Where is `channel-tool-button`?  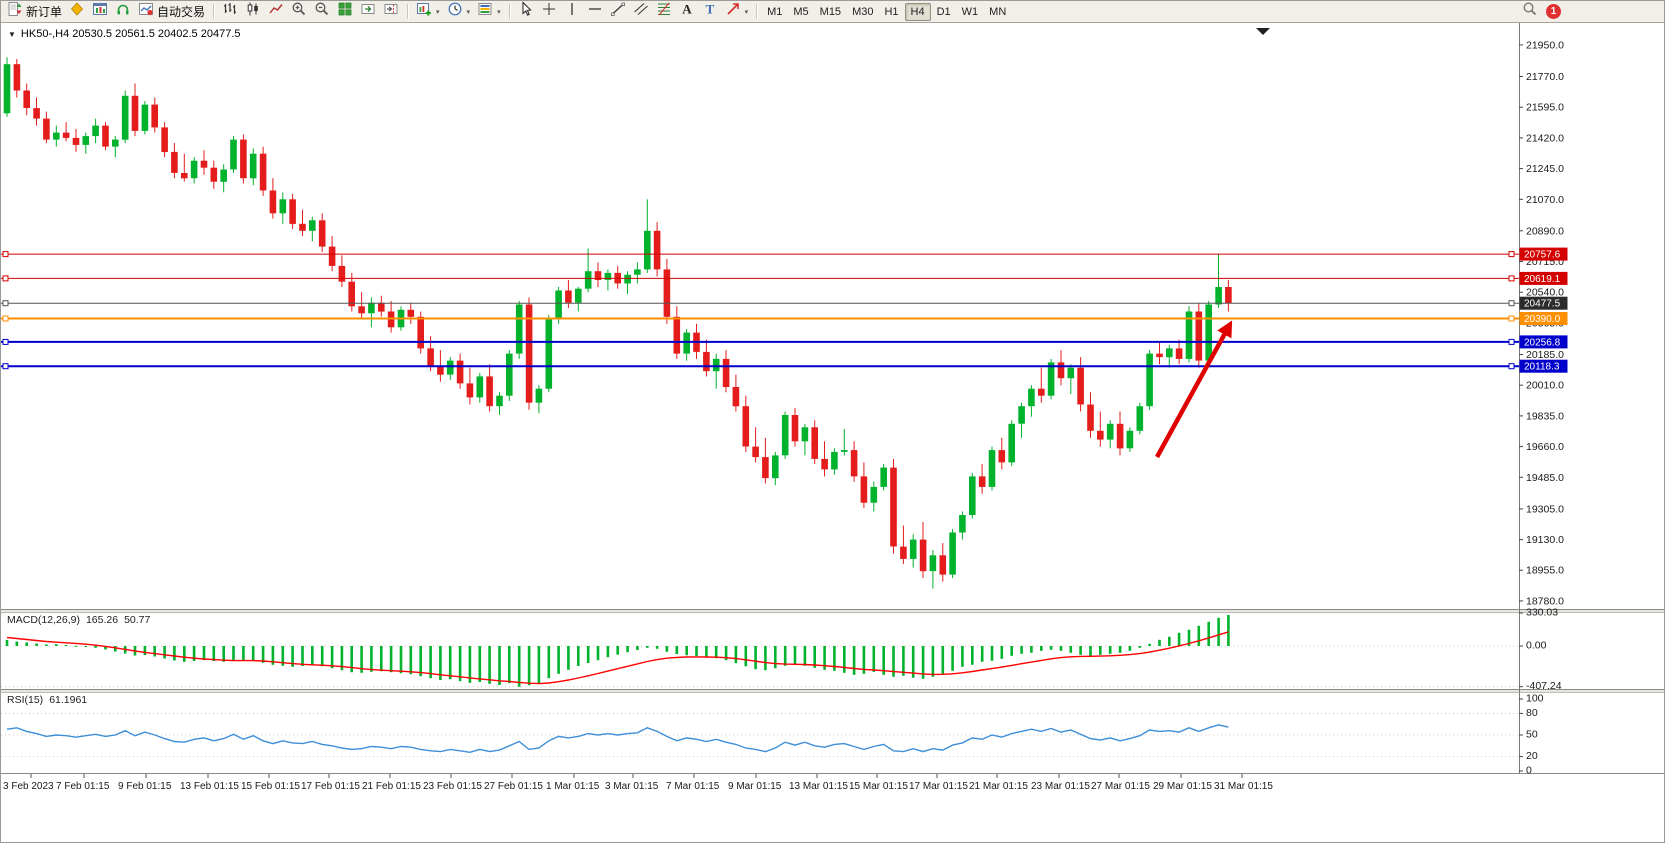
channel-tool-button is located at coordinates (641, 12).